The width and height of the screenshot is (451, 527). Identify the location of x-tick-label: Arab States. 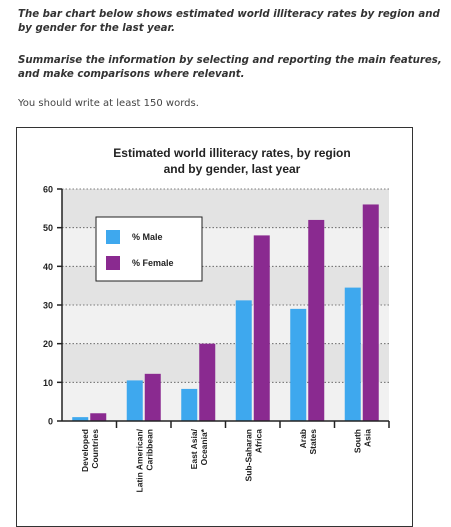
(308, 442).